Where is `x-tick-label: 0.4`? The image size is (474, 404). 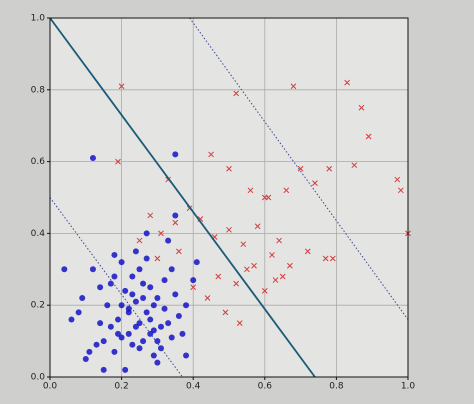
x-tick-label: 0.4 is located at coordinates (193, 387).